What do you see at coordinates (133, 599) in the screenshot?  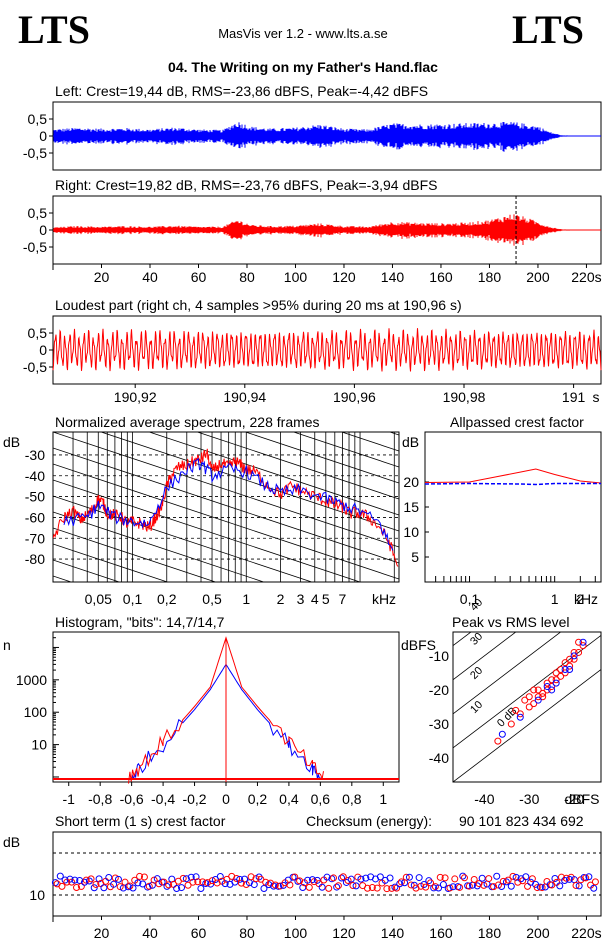 I see `spectrum-x-label: 0,1` at bounding box center [133, 599].